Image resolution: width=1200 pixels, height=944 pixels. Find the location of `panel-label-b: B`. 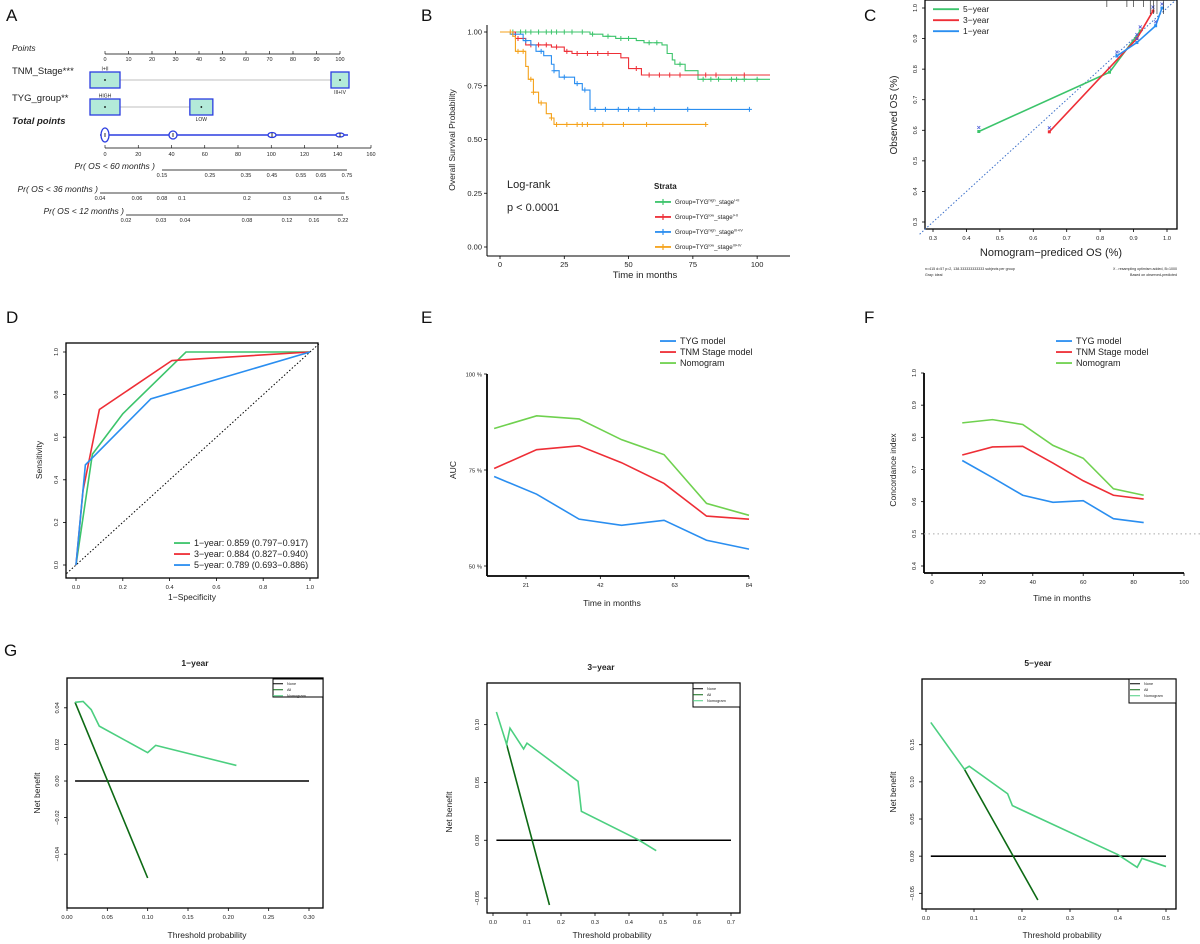

panel-label-b: B is located at coordinates (426, 15).